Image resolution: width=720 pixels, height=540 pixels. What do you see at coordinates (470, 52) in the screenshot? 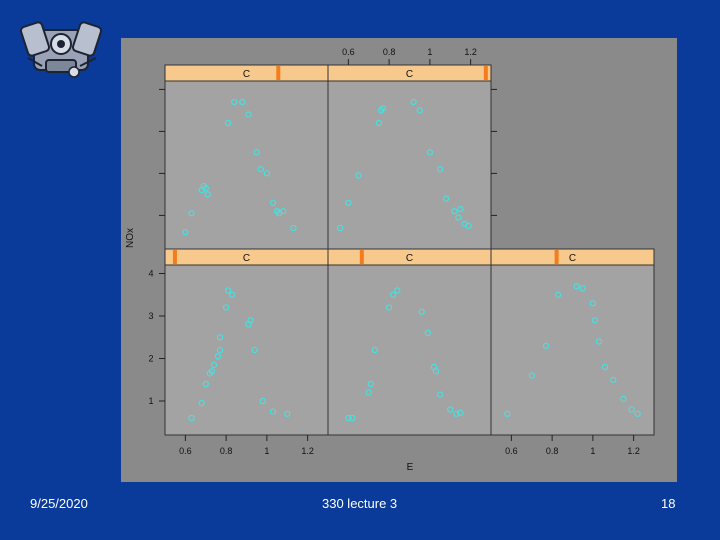
I see `x-tick-label-top: 1.2` at bounding box center [470, 52].